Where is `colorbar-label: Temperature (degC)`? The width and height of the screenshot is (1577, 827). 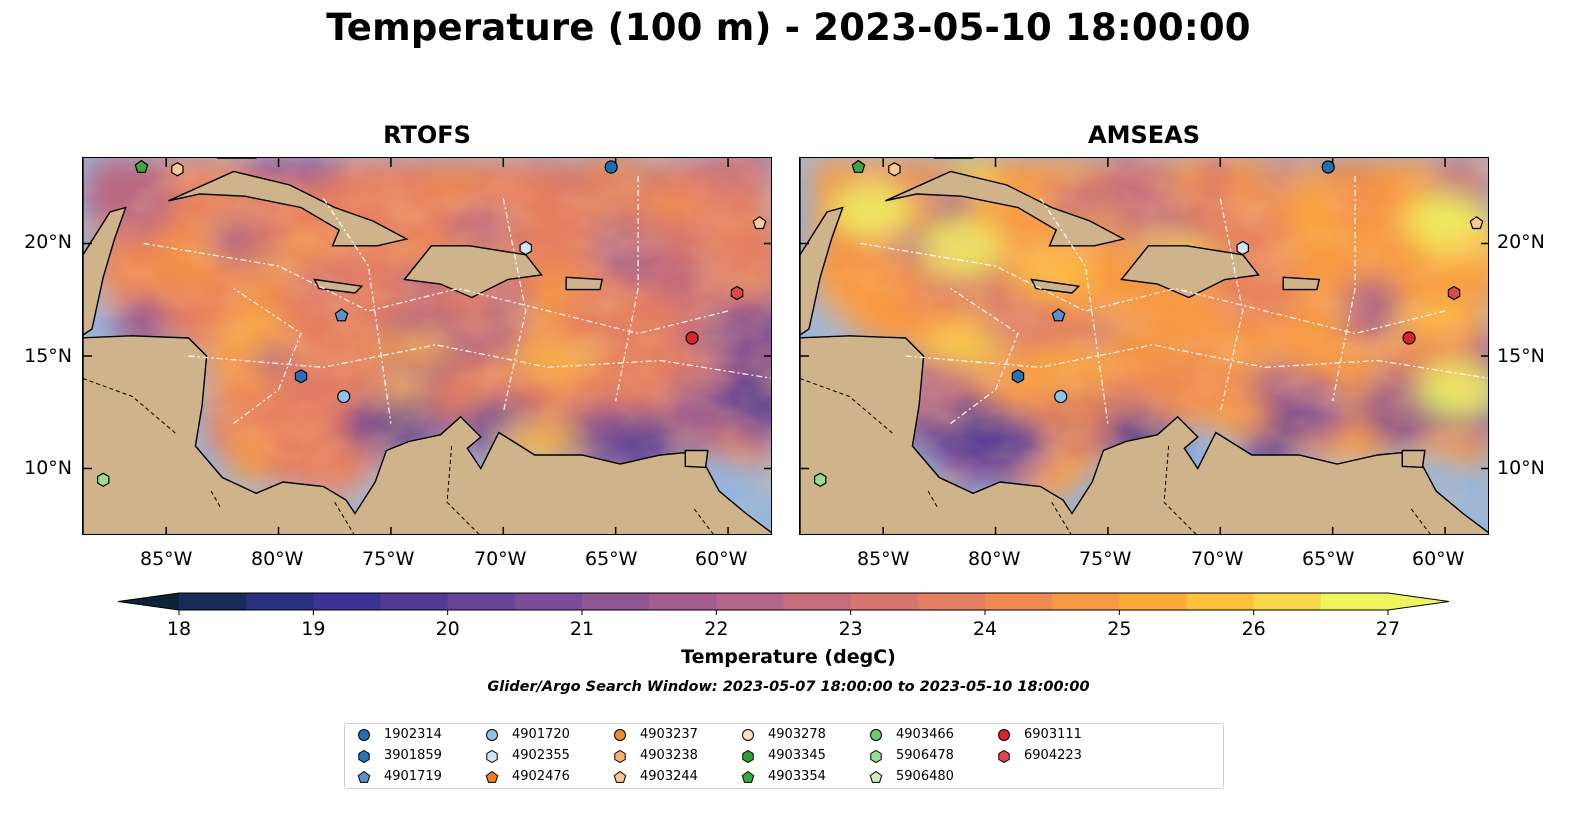 colorbar-label: Temperature (degC) is located at coordinates (788, 657).